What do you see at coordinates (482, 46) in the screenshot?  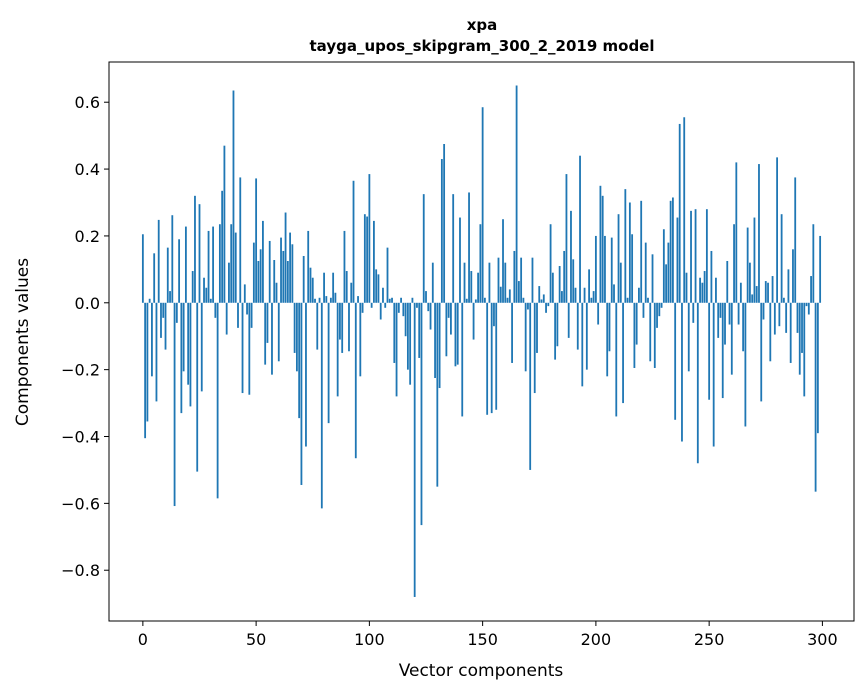 I see `chart-subtitle: tayga_upos_skipgram_300_2_2019 model` at bounding box center [482, 46].